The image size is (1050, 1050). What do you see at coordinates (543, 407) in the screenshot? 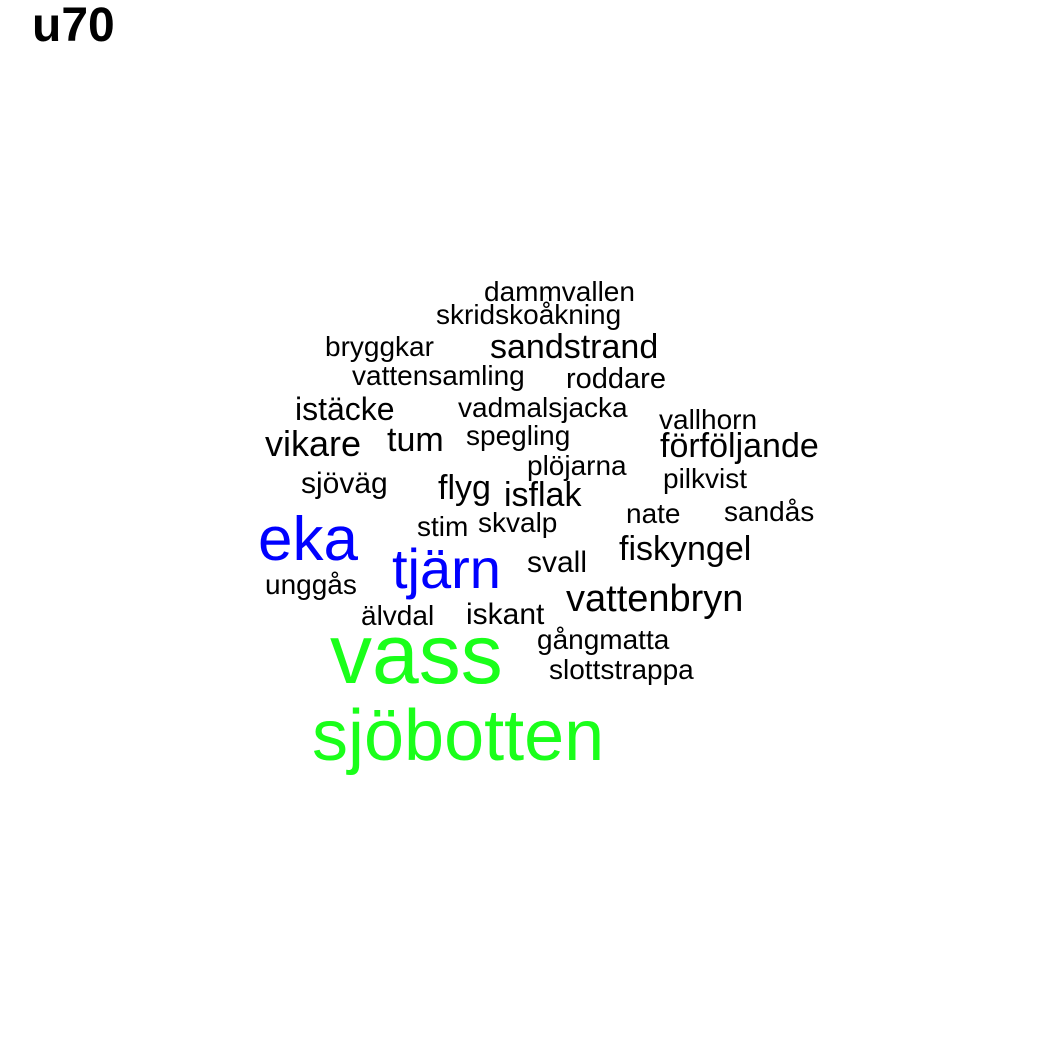
I see `word-vadmalsjacka: vadmalsjacka` at bounding box center [543, 407].